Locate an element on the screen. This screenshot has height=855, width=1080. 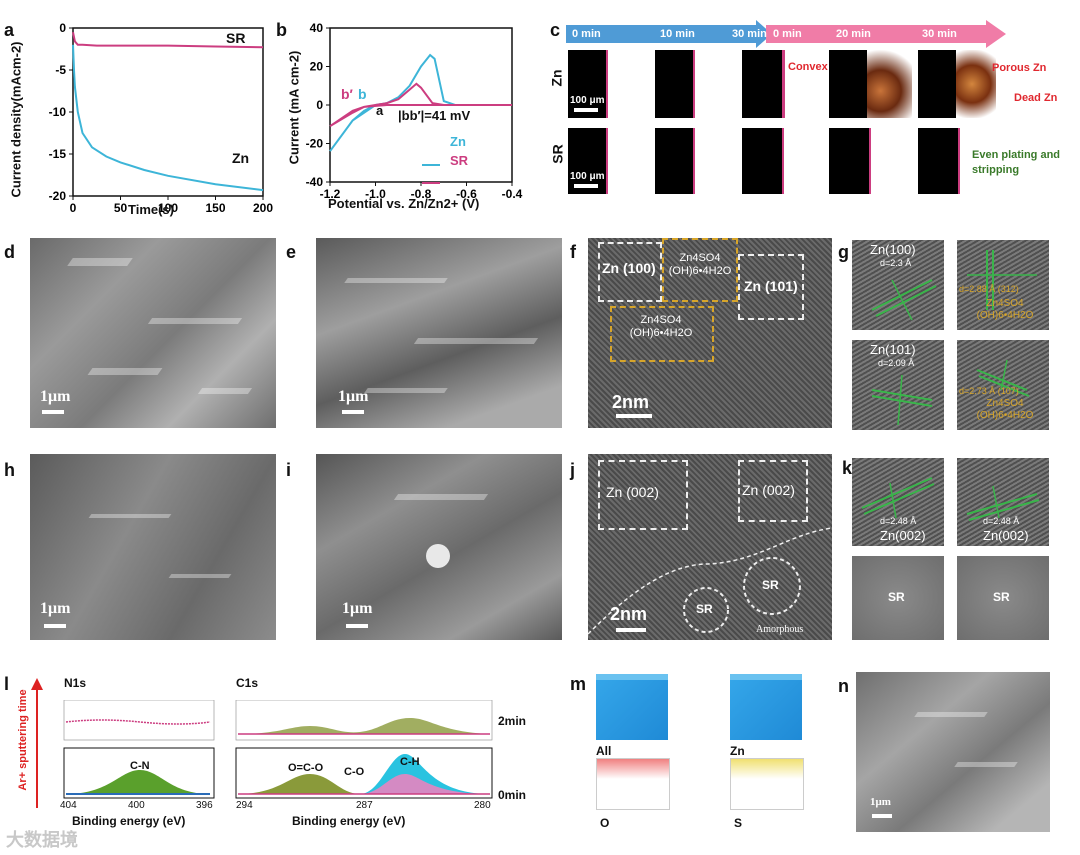
sr-image-p30min is located at coordinates (939, 161).